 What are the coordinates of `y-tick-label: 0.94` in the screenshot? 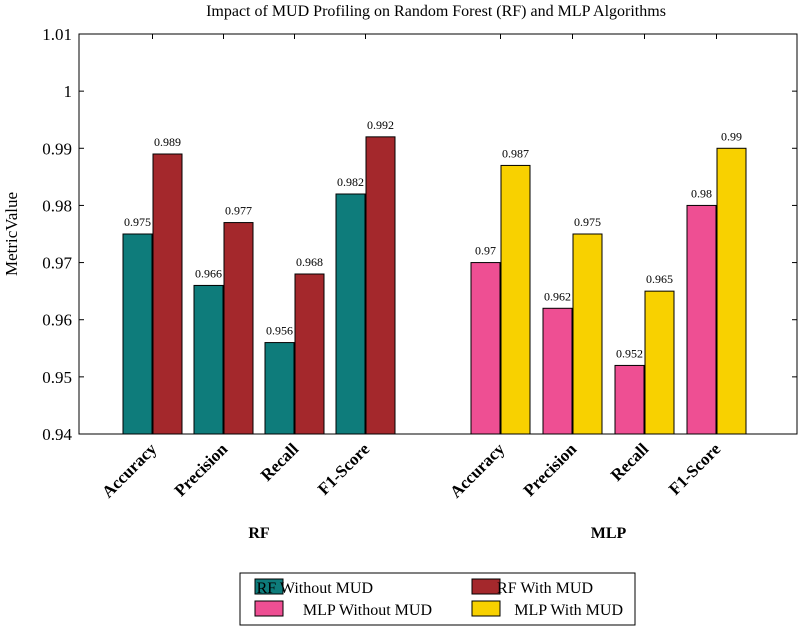 It's located at (57, 434).